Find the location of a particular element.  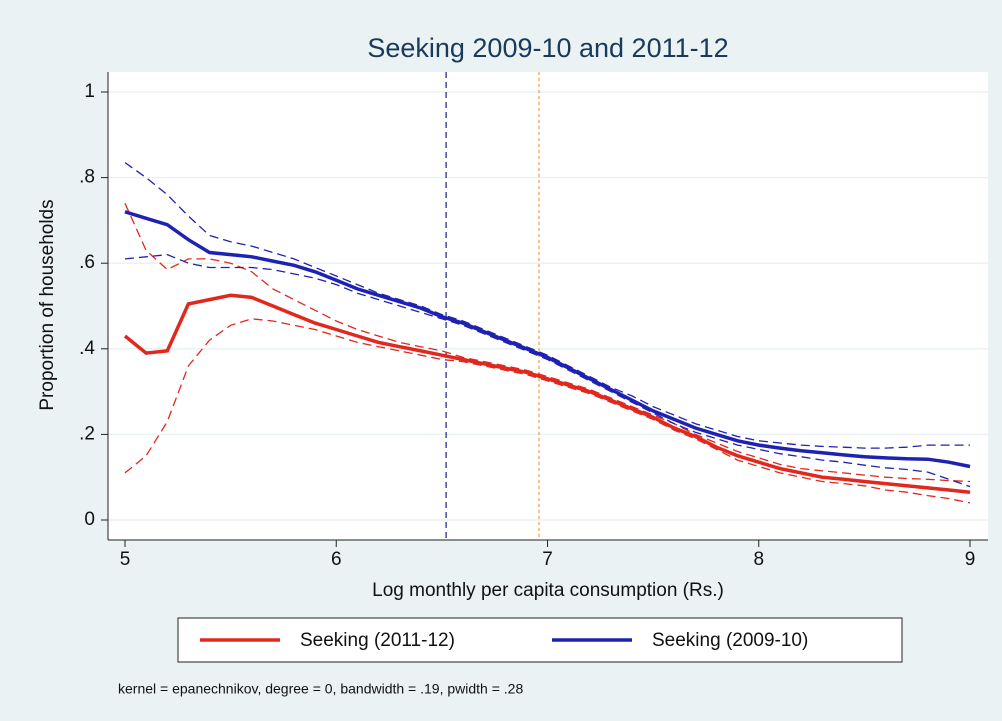

y-tick-label: .4 is located at coordinates (87, 348).